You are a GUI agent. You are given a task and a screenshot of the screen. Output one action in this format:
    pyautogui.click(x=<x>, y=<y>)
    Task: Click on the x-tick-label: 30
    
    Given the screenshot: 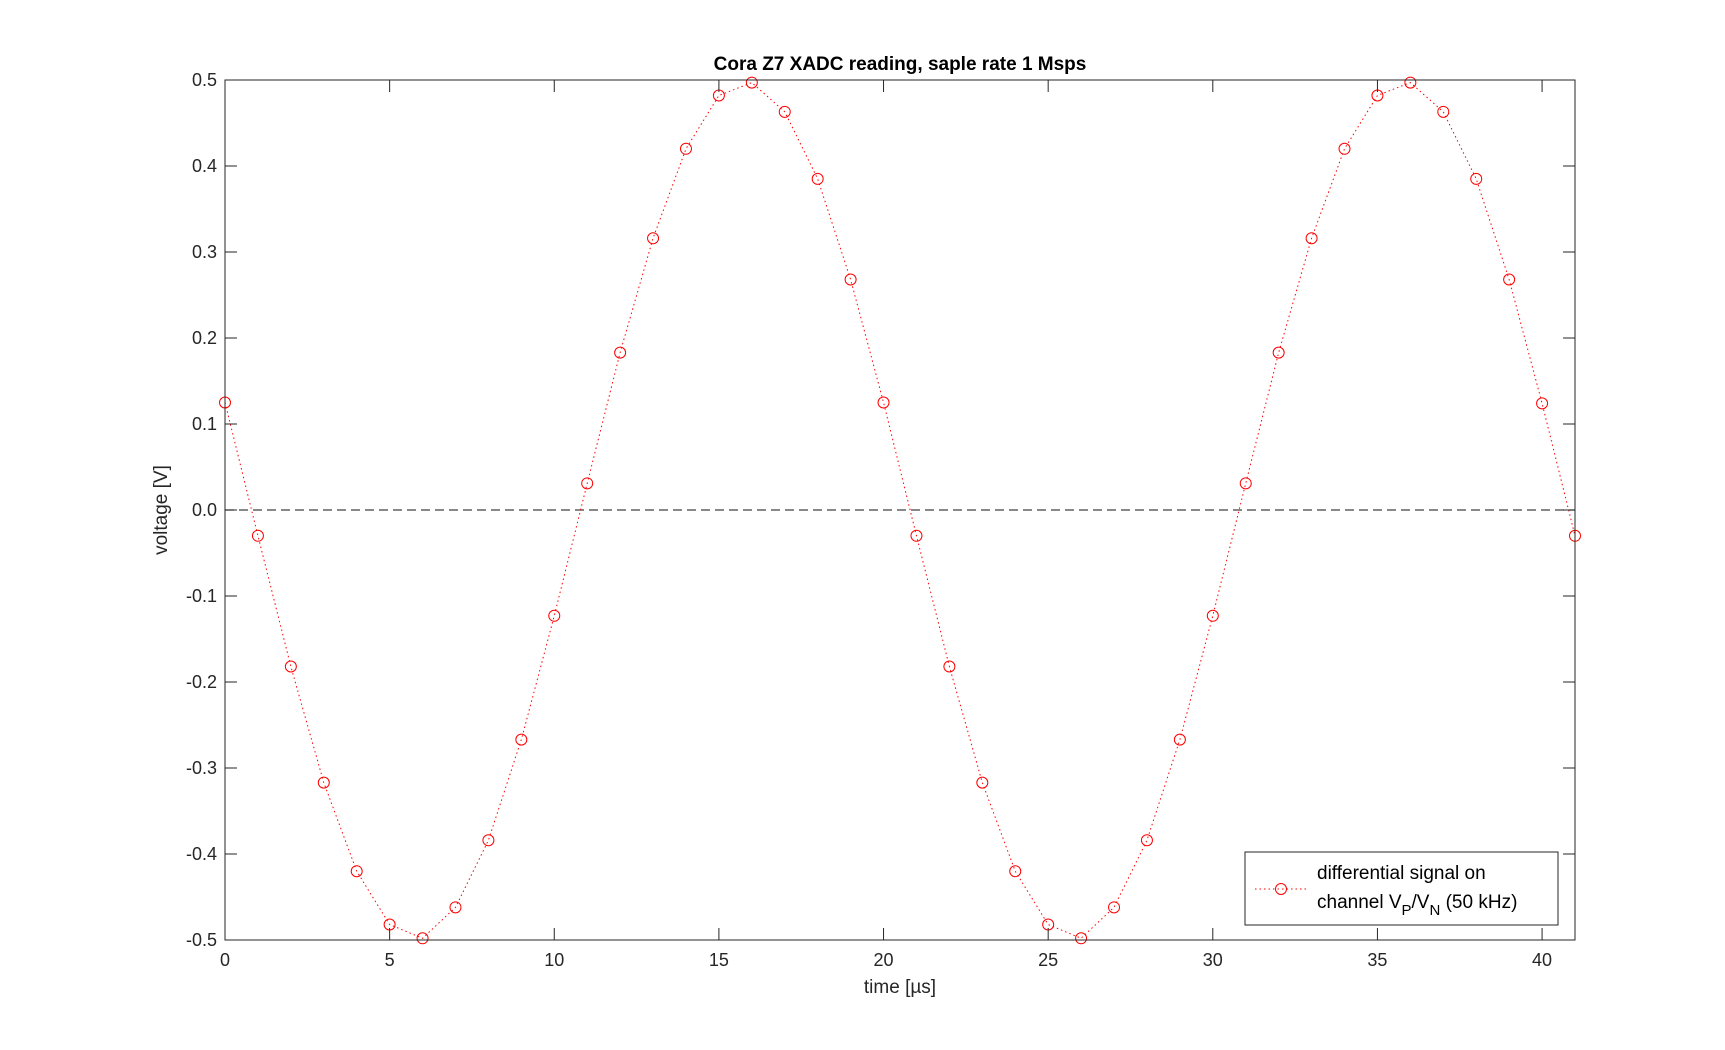 What is the action you would take?
    pyautogui.click(x=1213, y=960)
    